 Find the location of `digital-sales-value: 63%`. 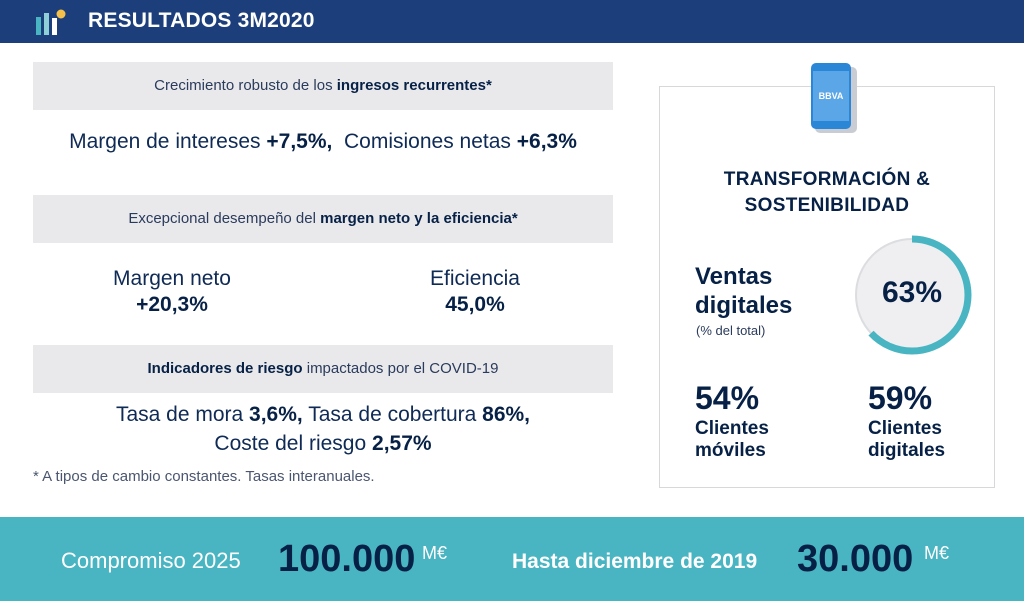

digital-sales-value: 63% is located at coordinates (912, 292).